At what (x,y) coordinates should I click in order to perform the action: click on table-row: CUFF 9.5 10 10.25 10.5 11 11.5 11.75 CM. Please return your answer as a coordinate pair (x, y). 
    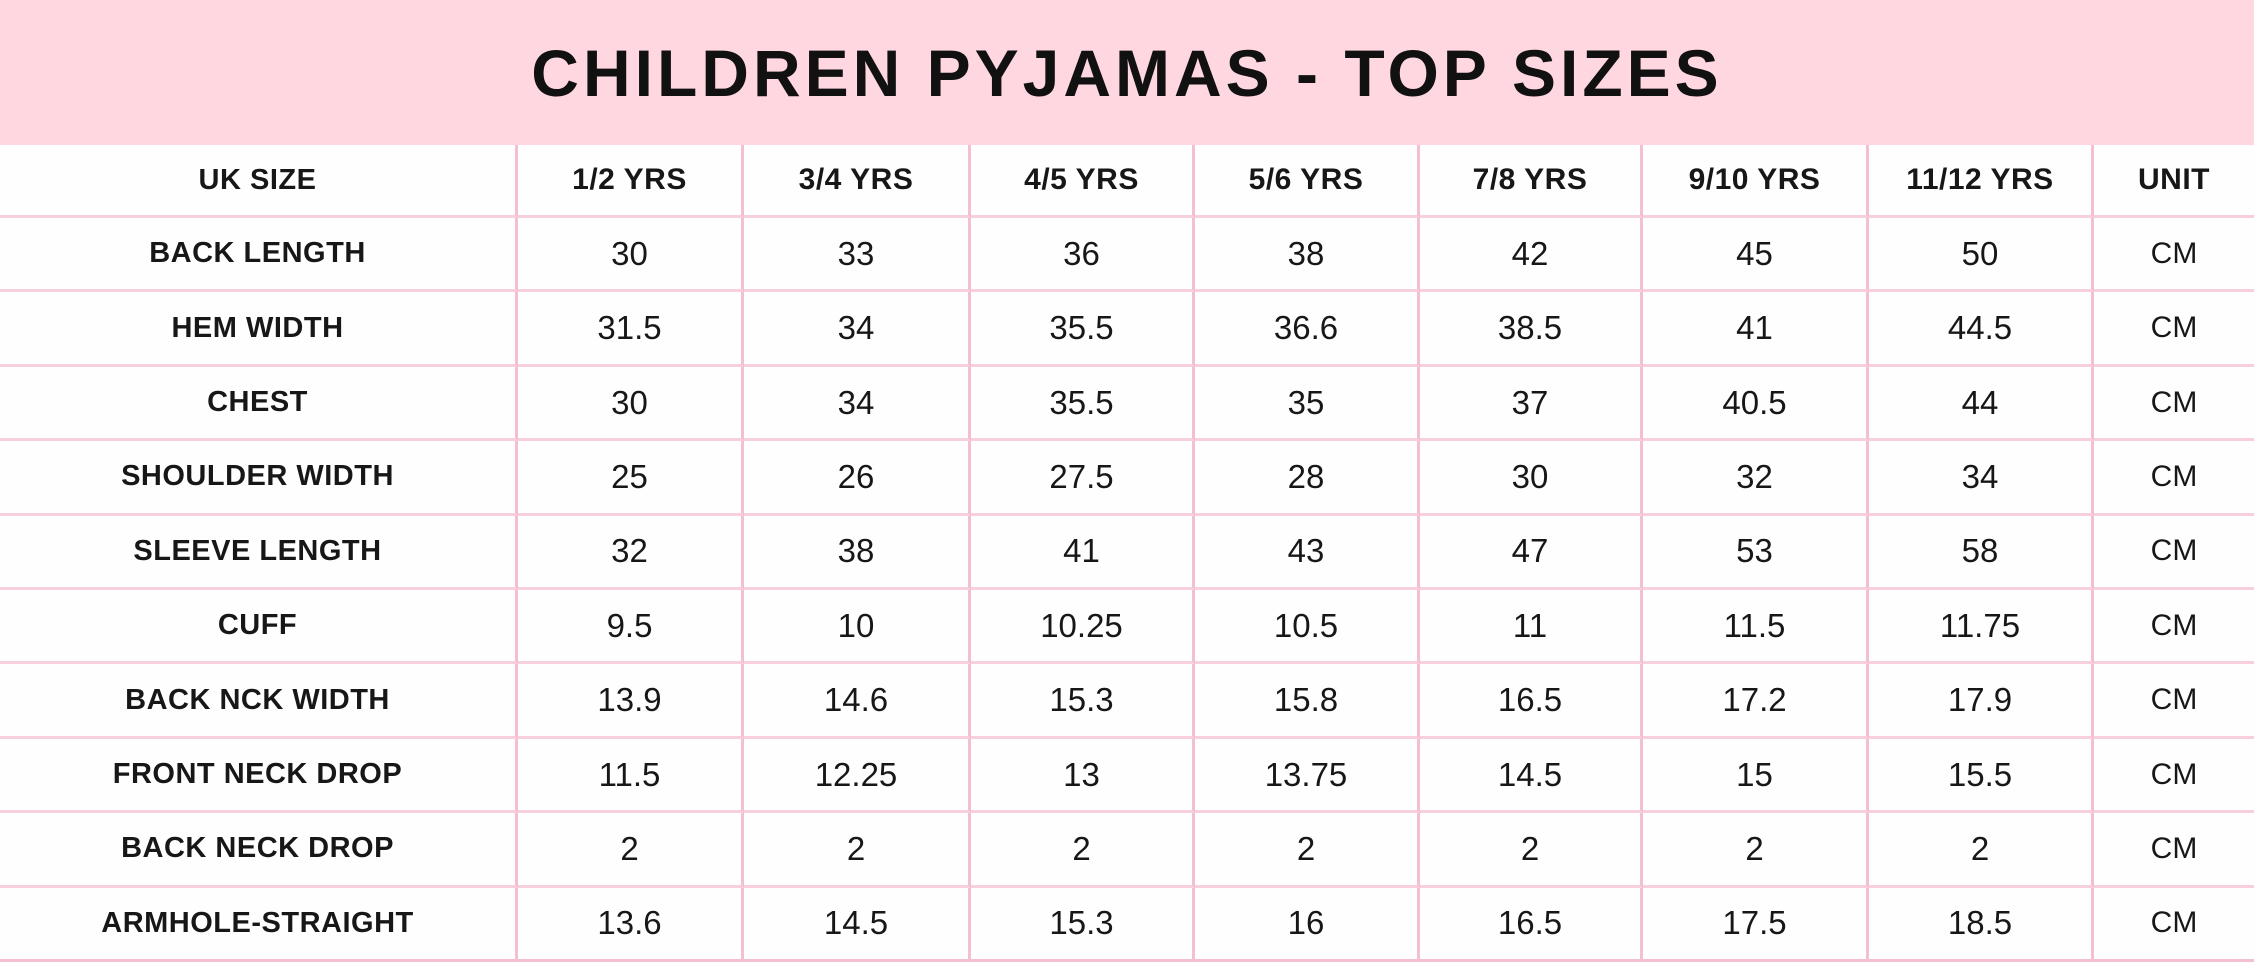
    Looking at the image, I should click on (1127, 627).